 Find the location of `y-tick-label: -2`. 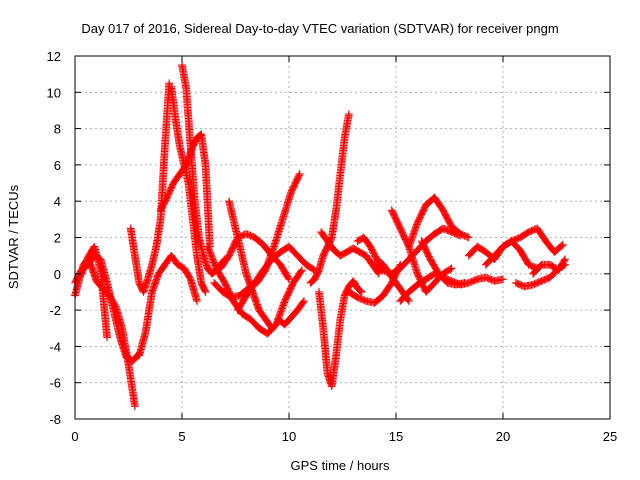

y-tick-label: -2 is located at coordinates (55, 310).